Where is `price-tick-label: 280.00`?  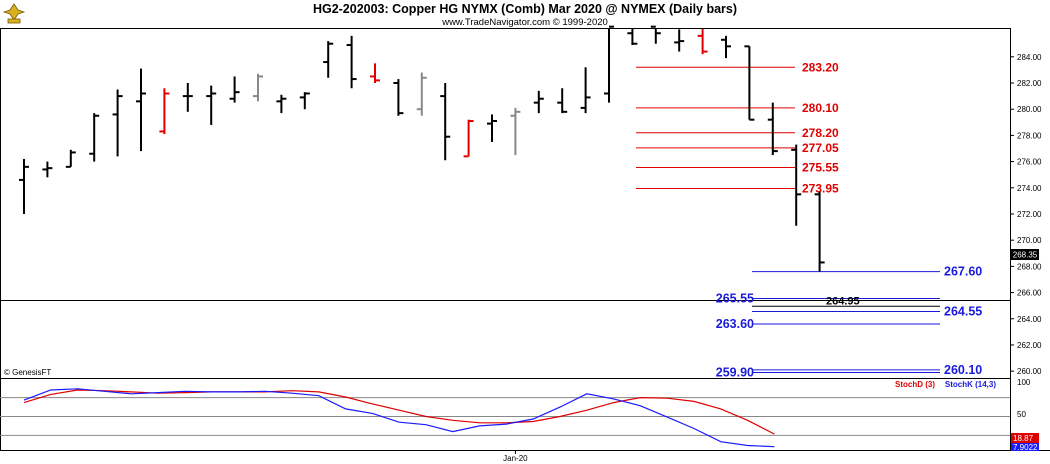
price-tick-label: 280.00 is located at coordinates (1029, 109).